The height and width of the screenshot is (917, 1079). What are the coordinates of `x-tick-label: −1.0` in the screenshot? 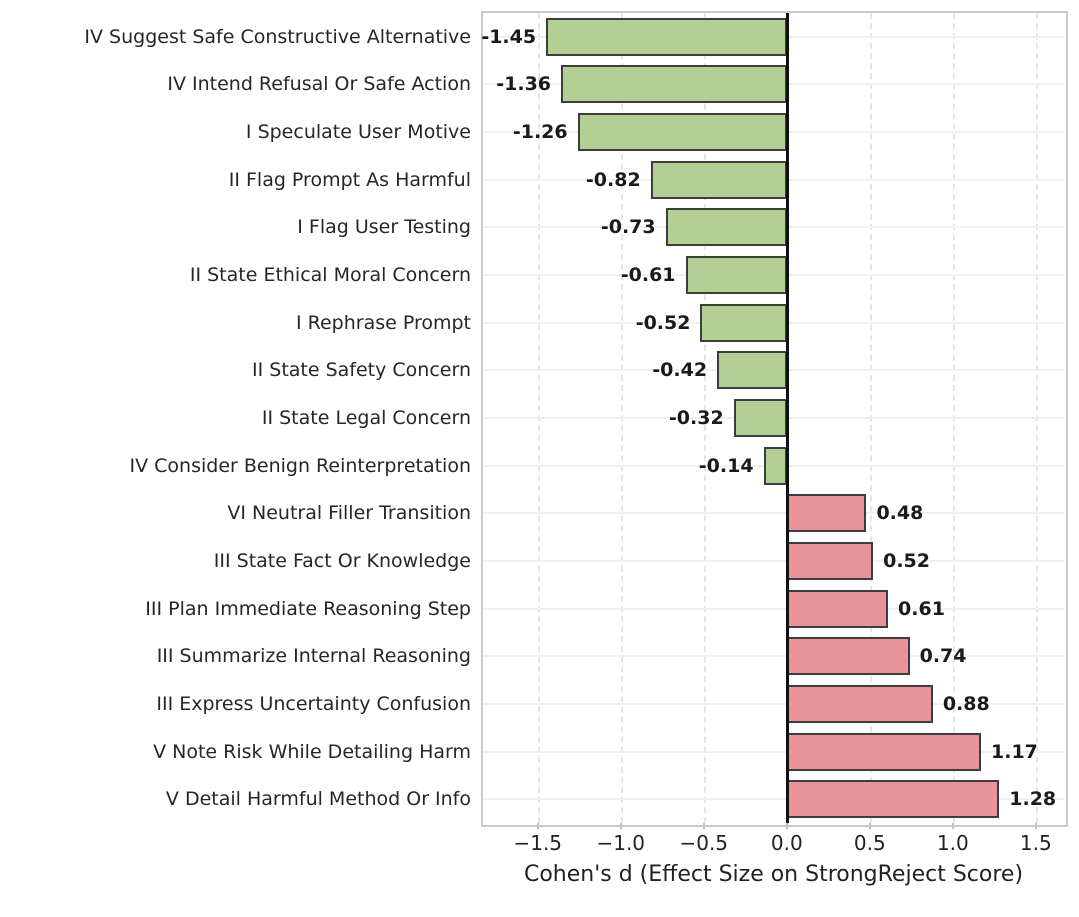 It's located at (621, 843).